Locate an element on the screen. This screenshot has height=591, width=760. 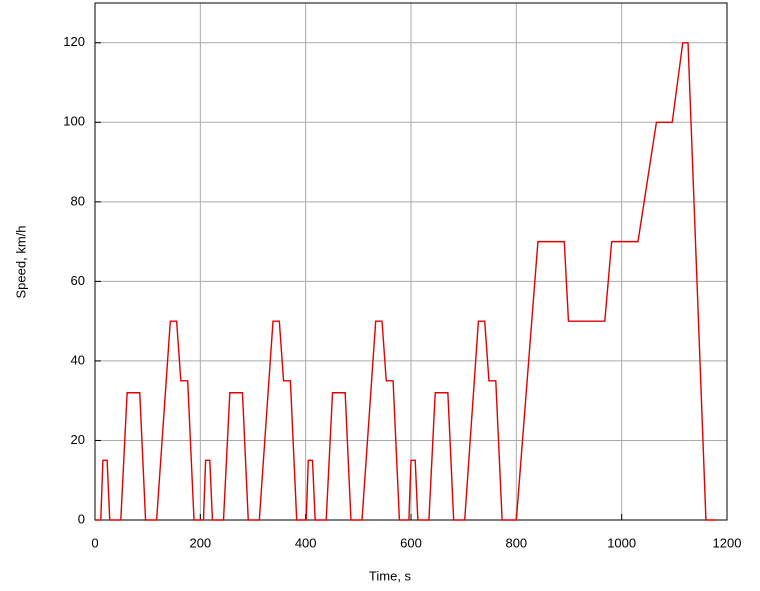
y-tick-label: 100 is located at coordinates (74, 121).